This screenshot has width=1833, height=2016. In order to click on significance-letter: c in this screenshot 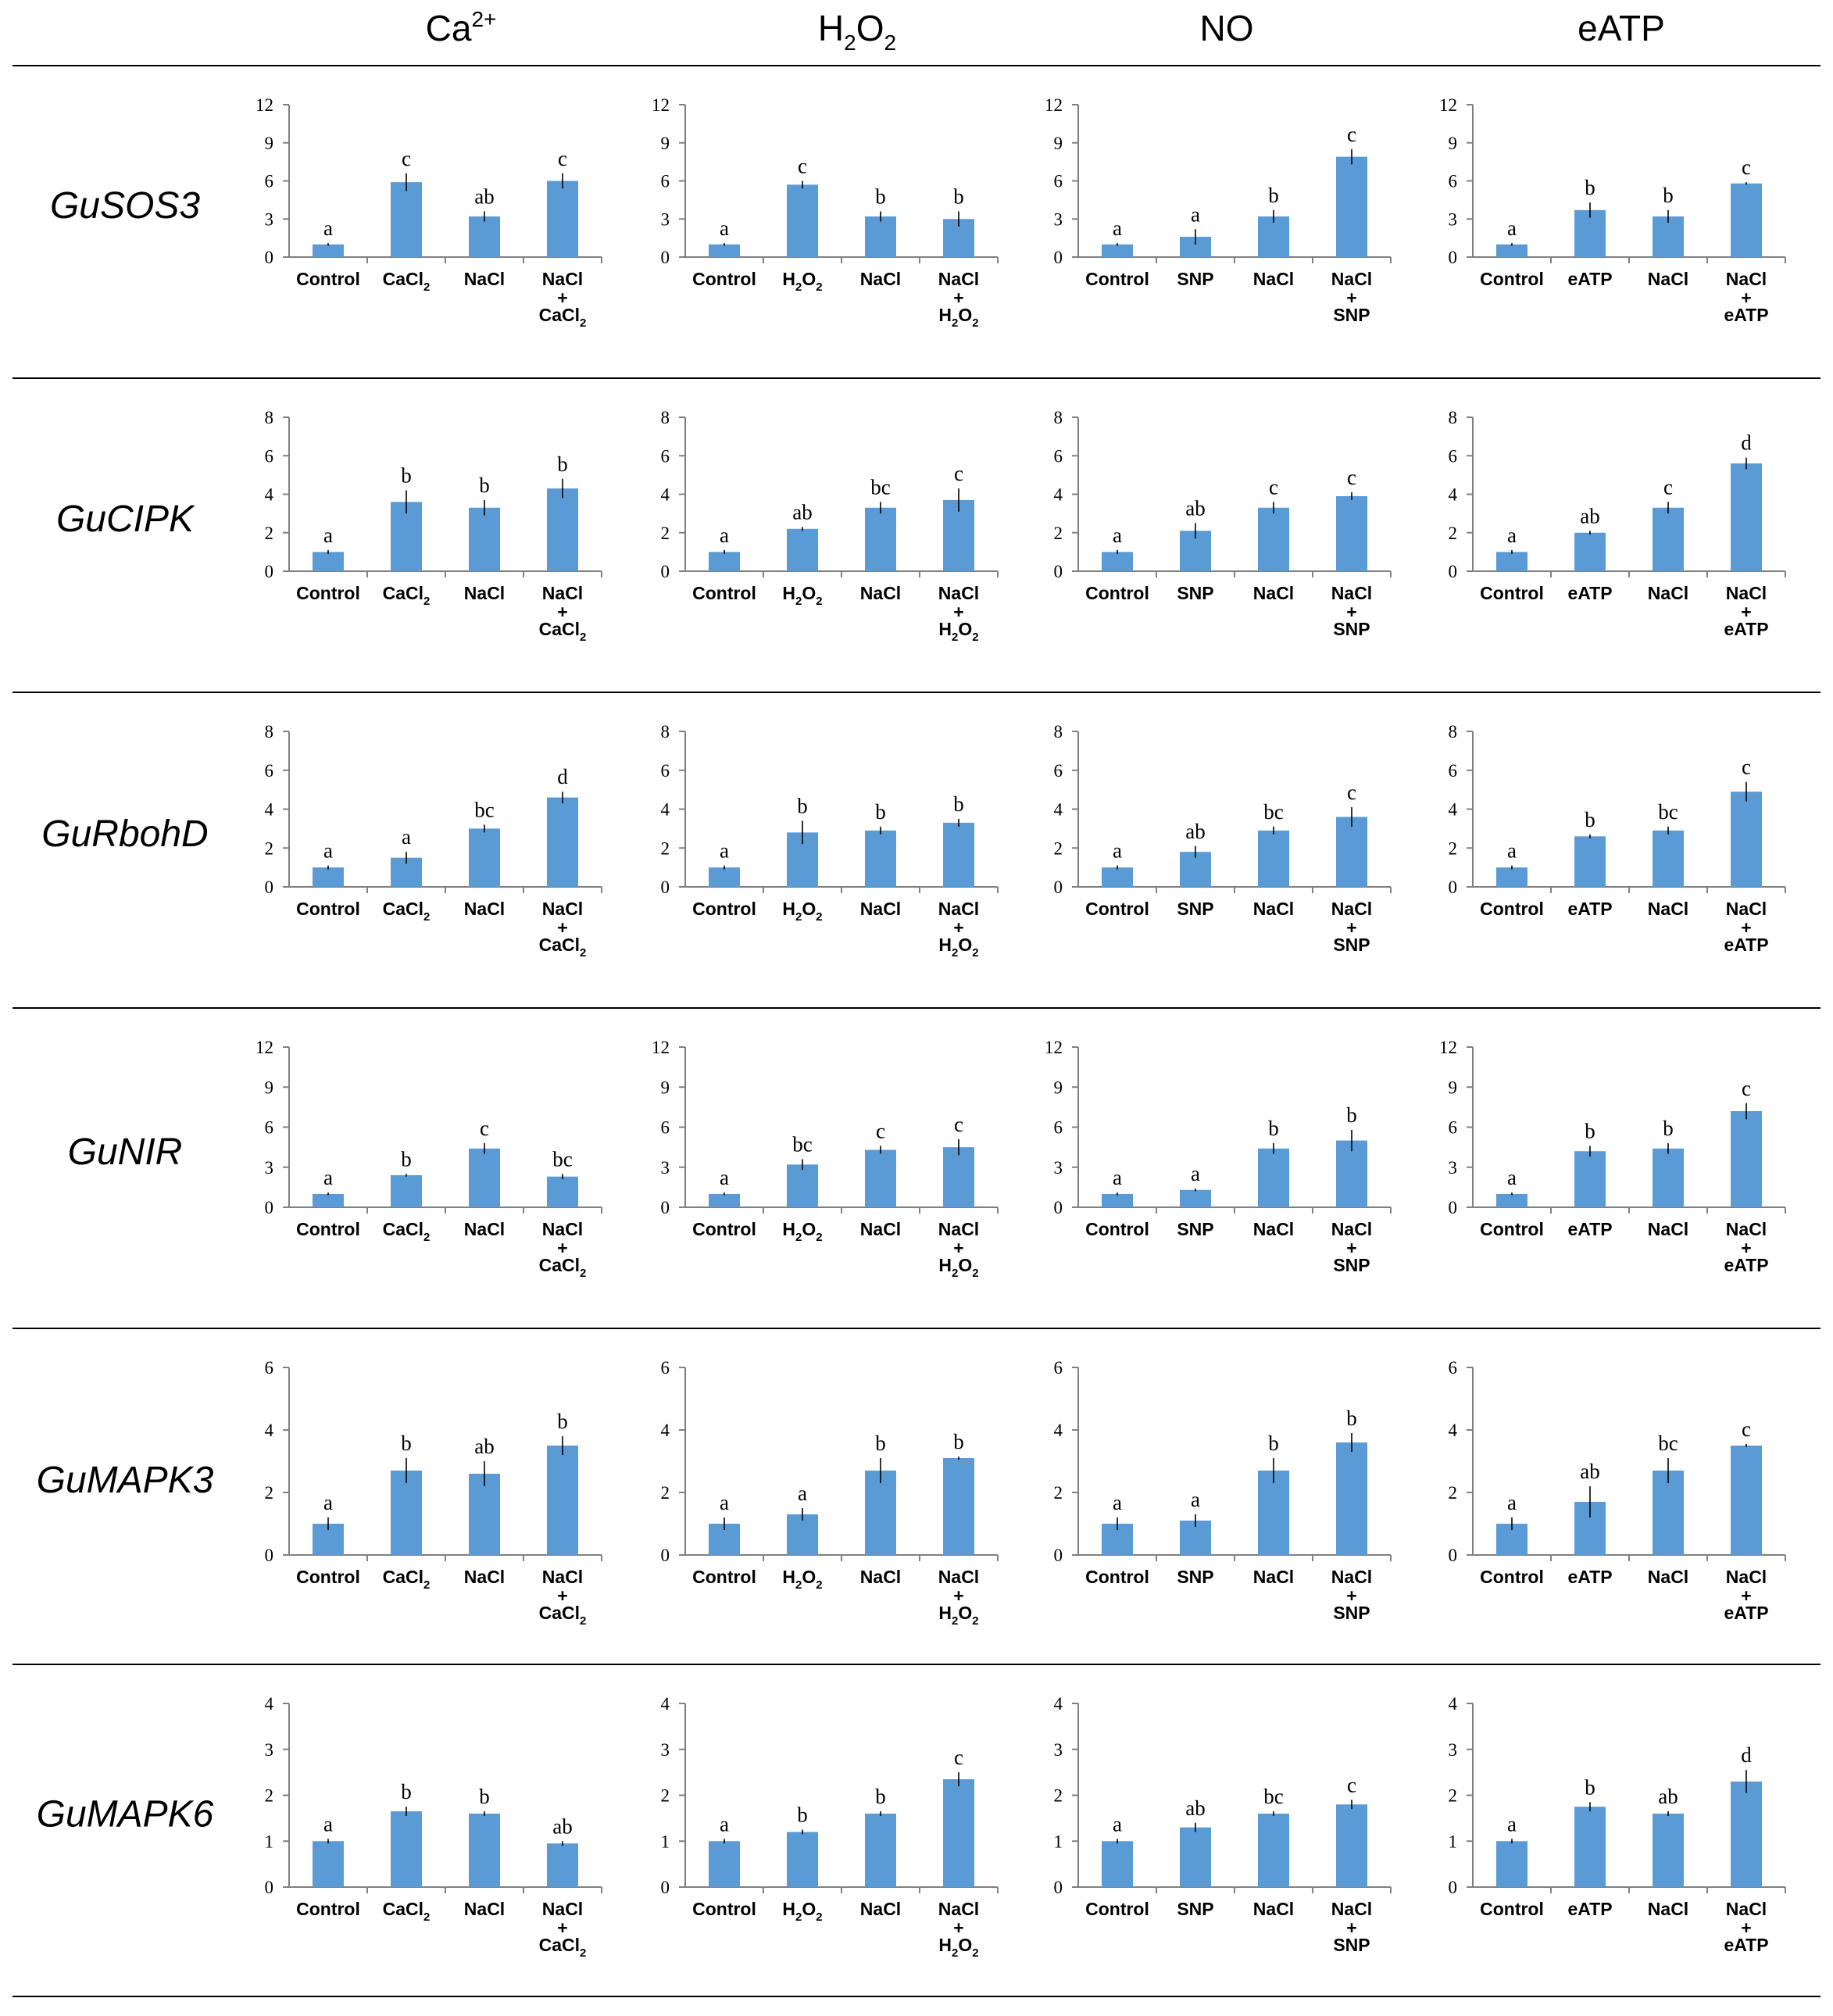, I will do `click(958, 1124)`.